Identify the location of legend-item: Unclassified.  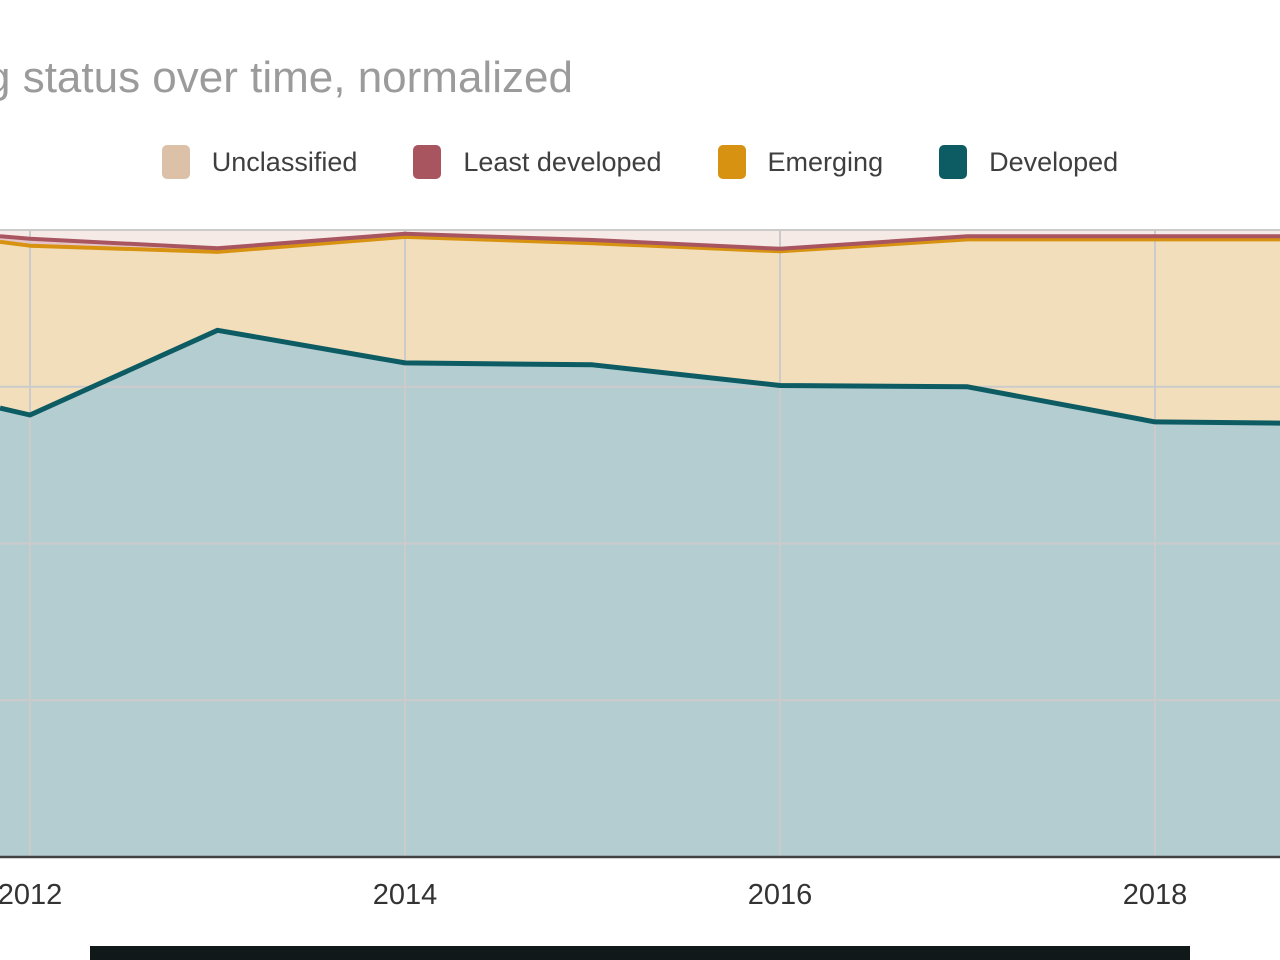
(259, 162).